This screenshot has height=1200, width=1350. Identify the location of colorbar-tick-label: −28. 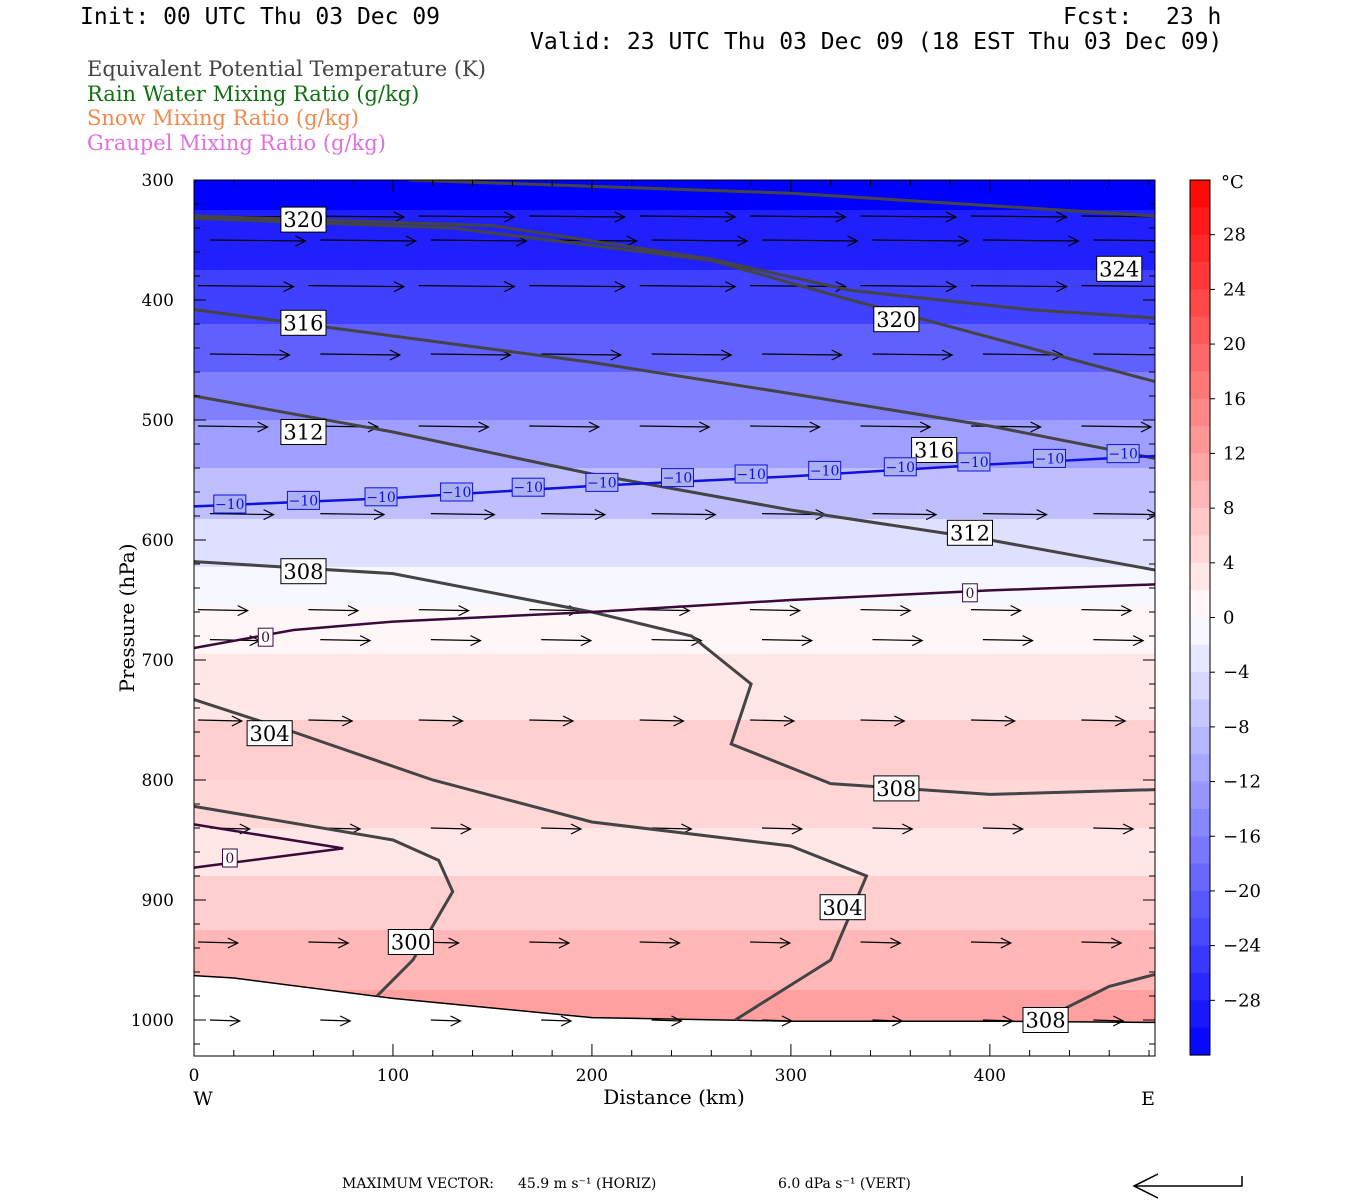
(1242, 1000).